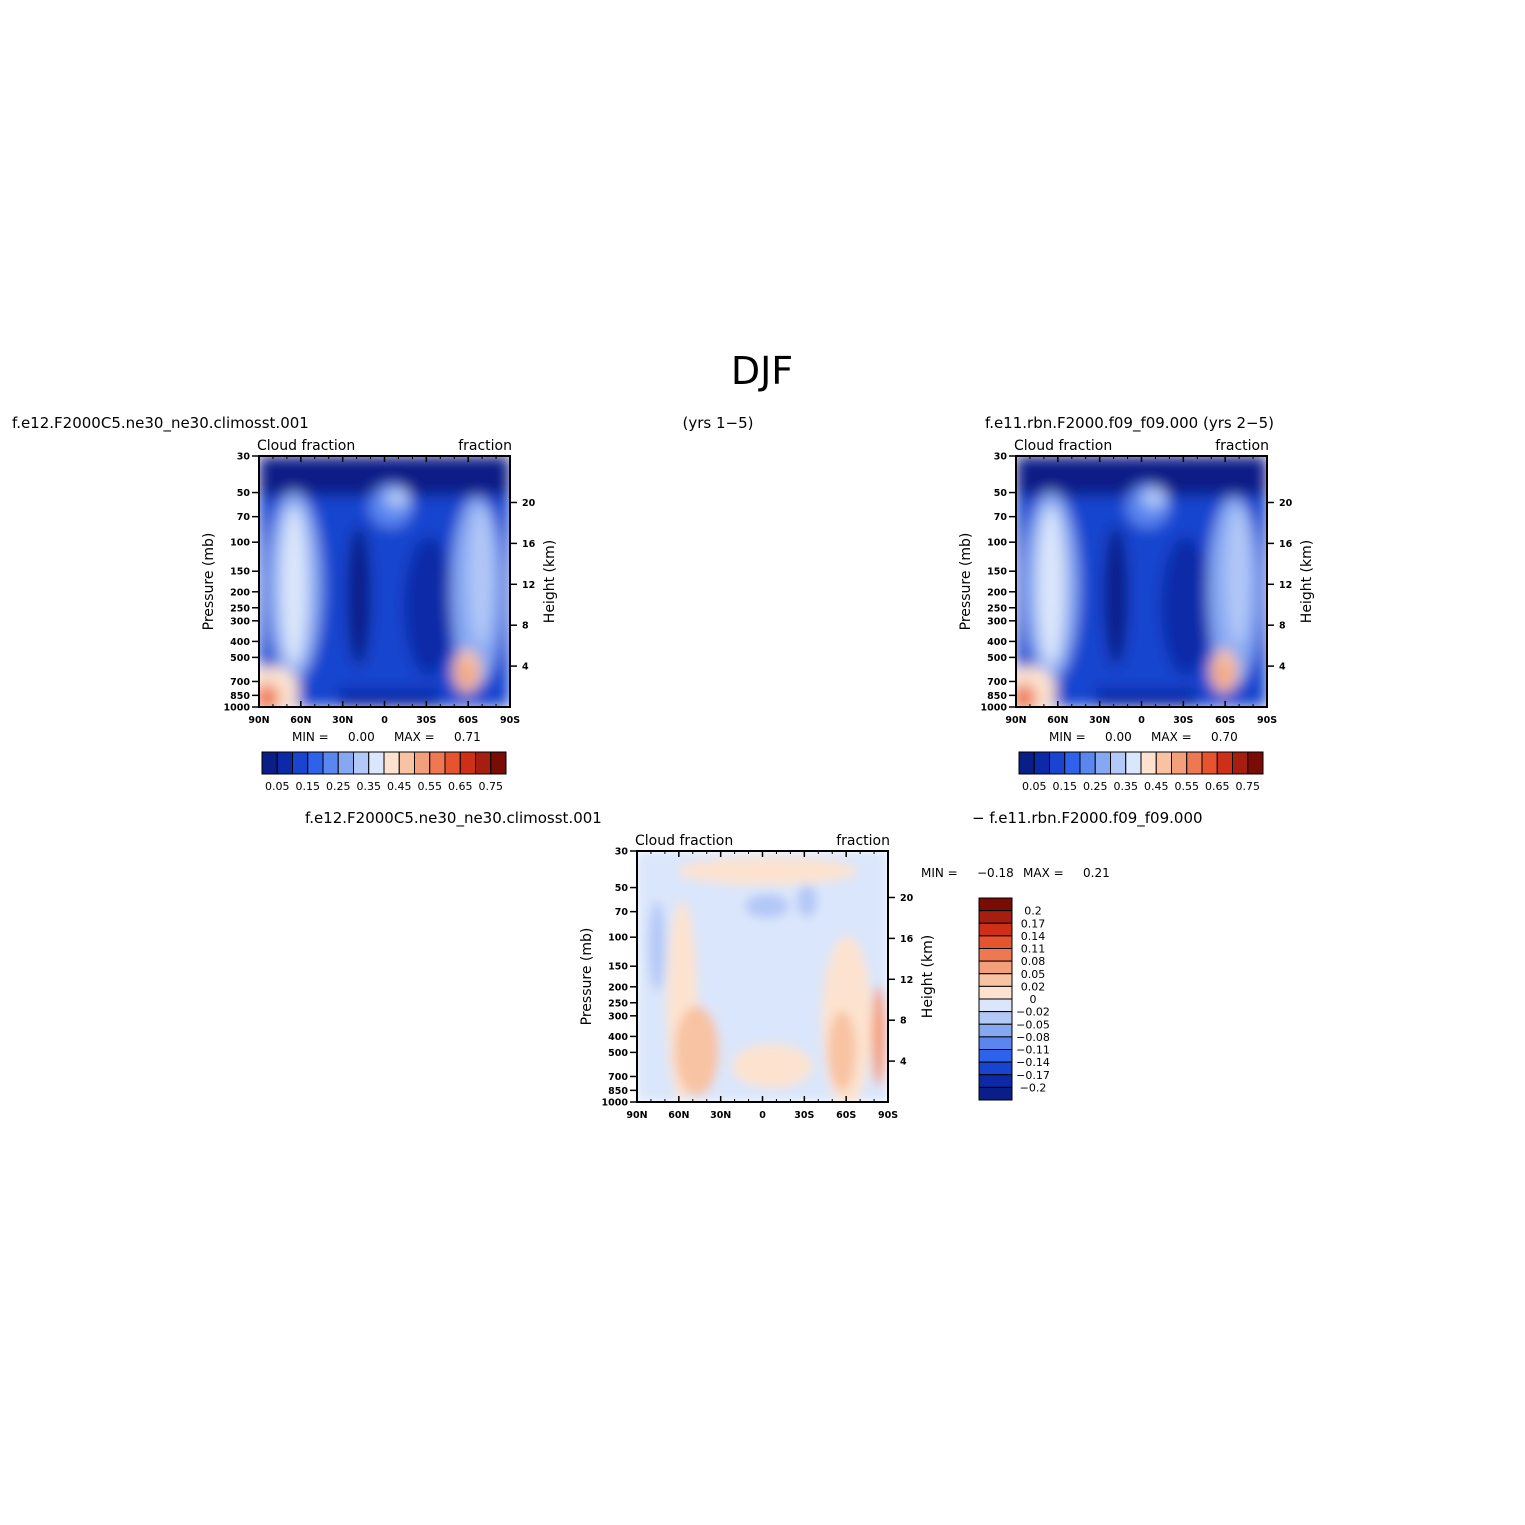 Image resolution: width=1525 pixels, height=1525 pixels. Describe the element at coordinates (1033, 949) in the screenshot. I see `colorbar-label: 0.11` at that location.